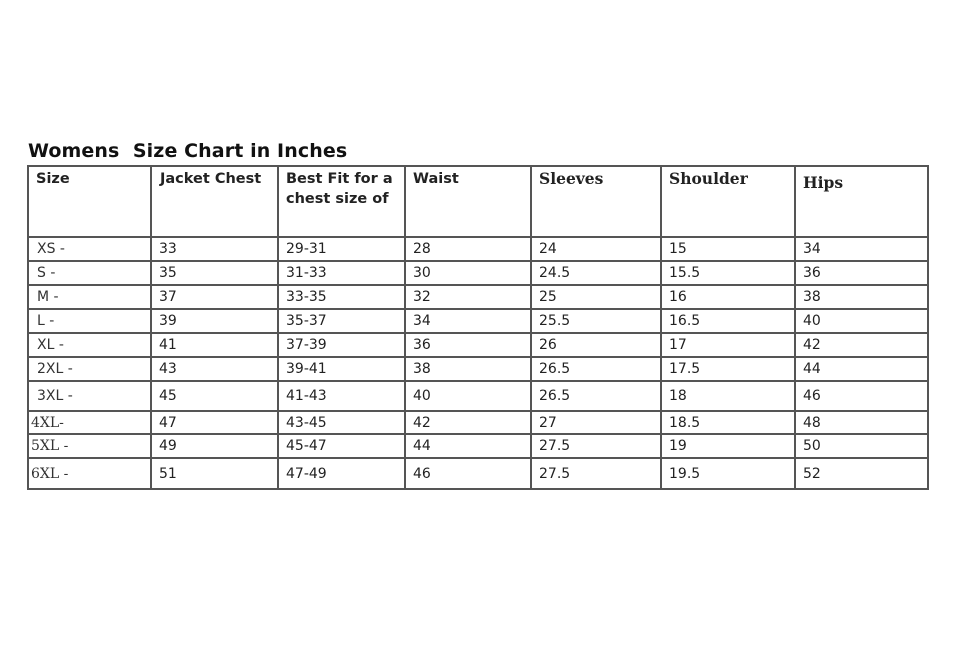  What do you see at coordinates (188, 151) in the screenshot?
I see `chart-title: Womens Size Chart in Inches` at bounding box center [188, 151].